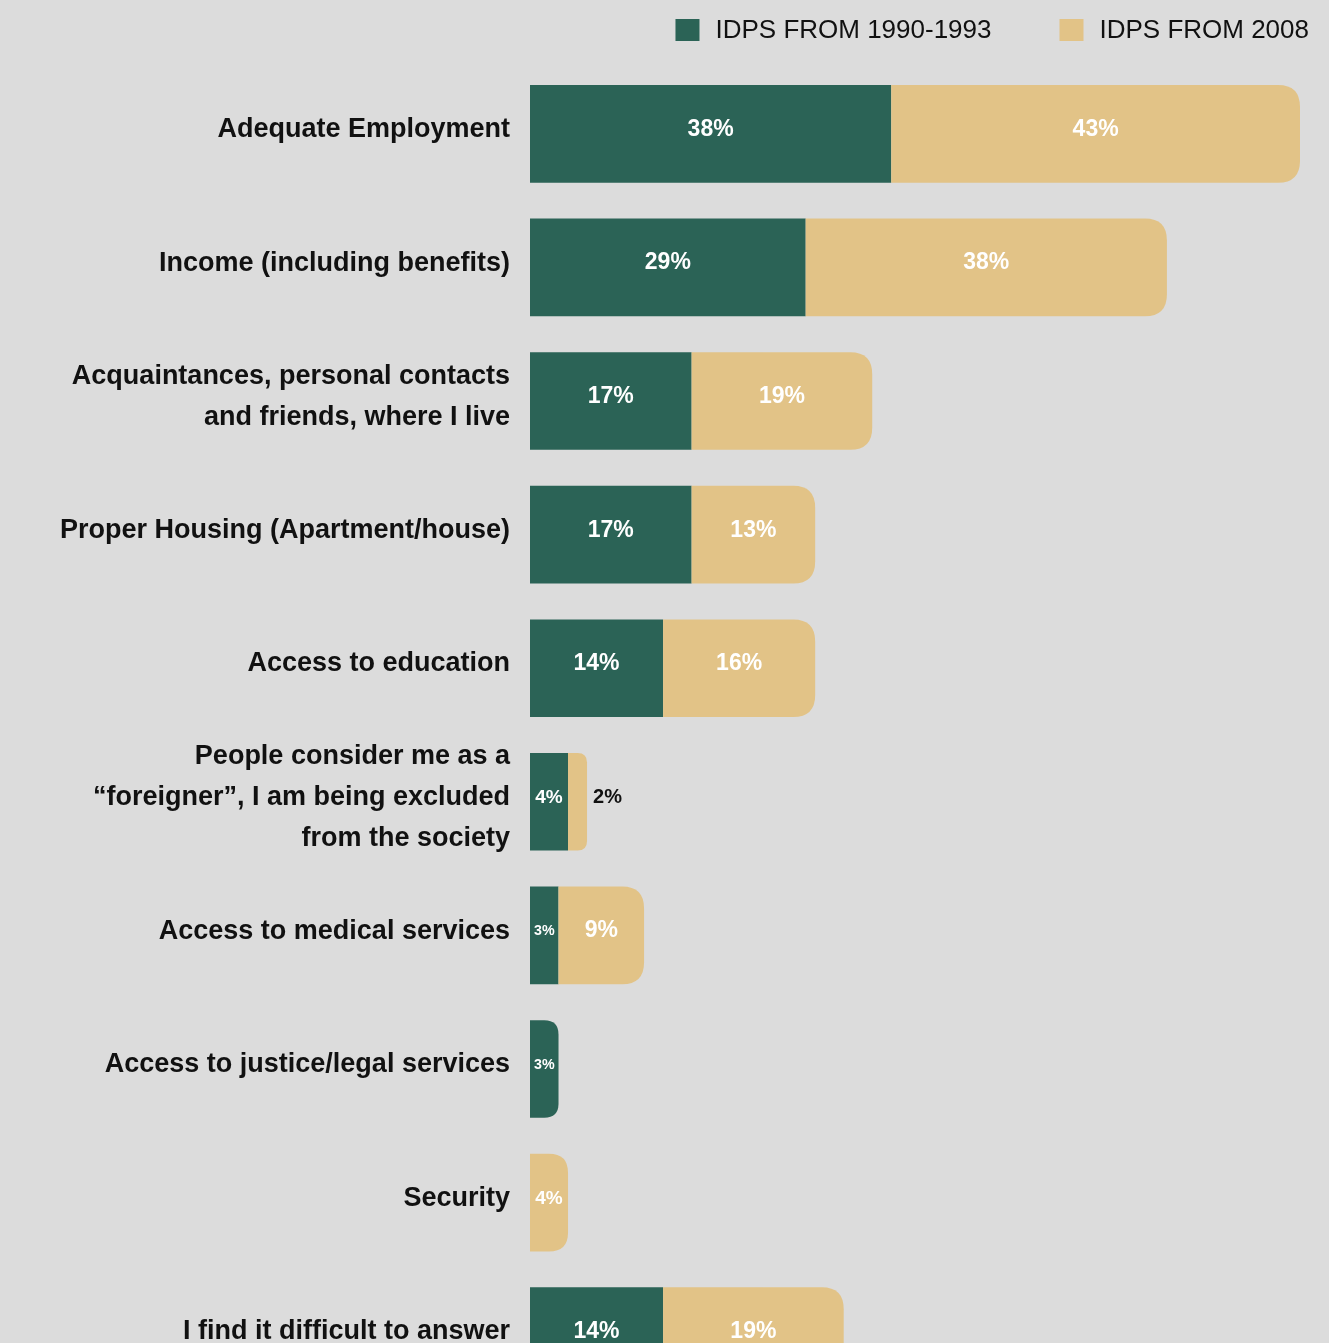 The image size is (1329, 1343). What do you see at coordinates (753, 528) in the screenshot?
I see `data-label: 13%` at bounding box center [753, 528].